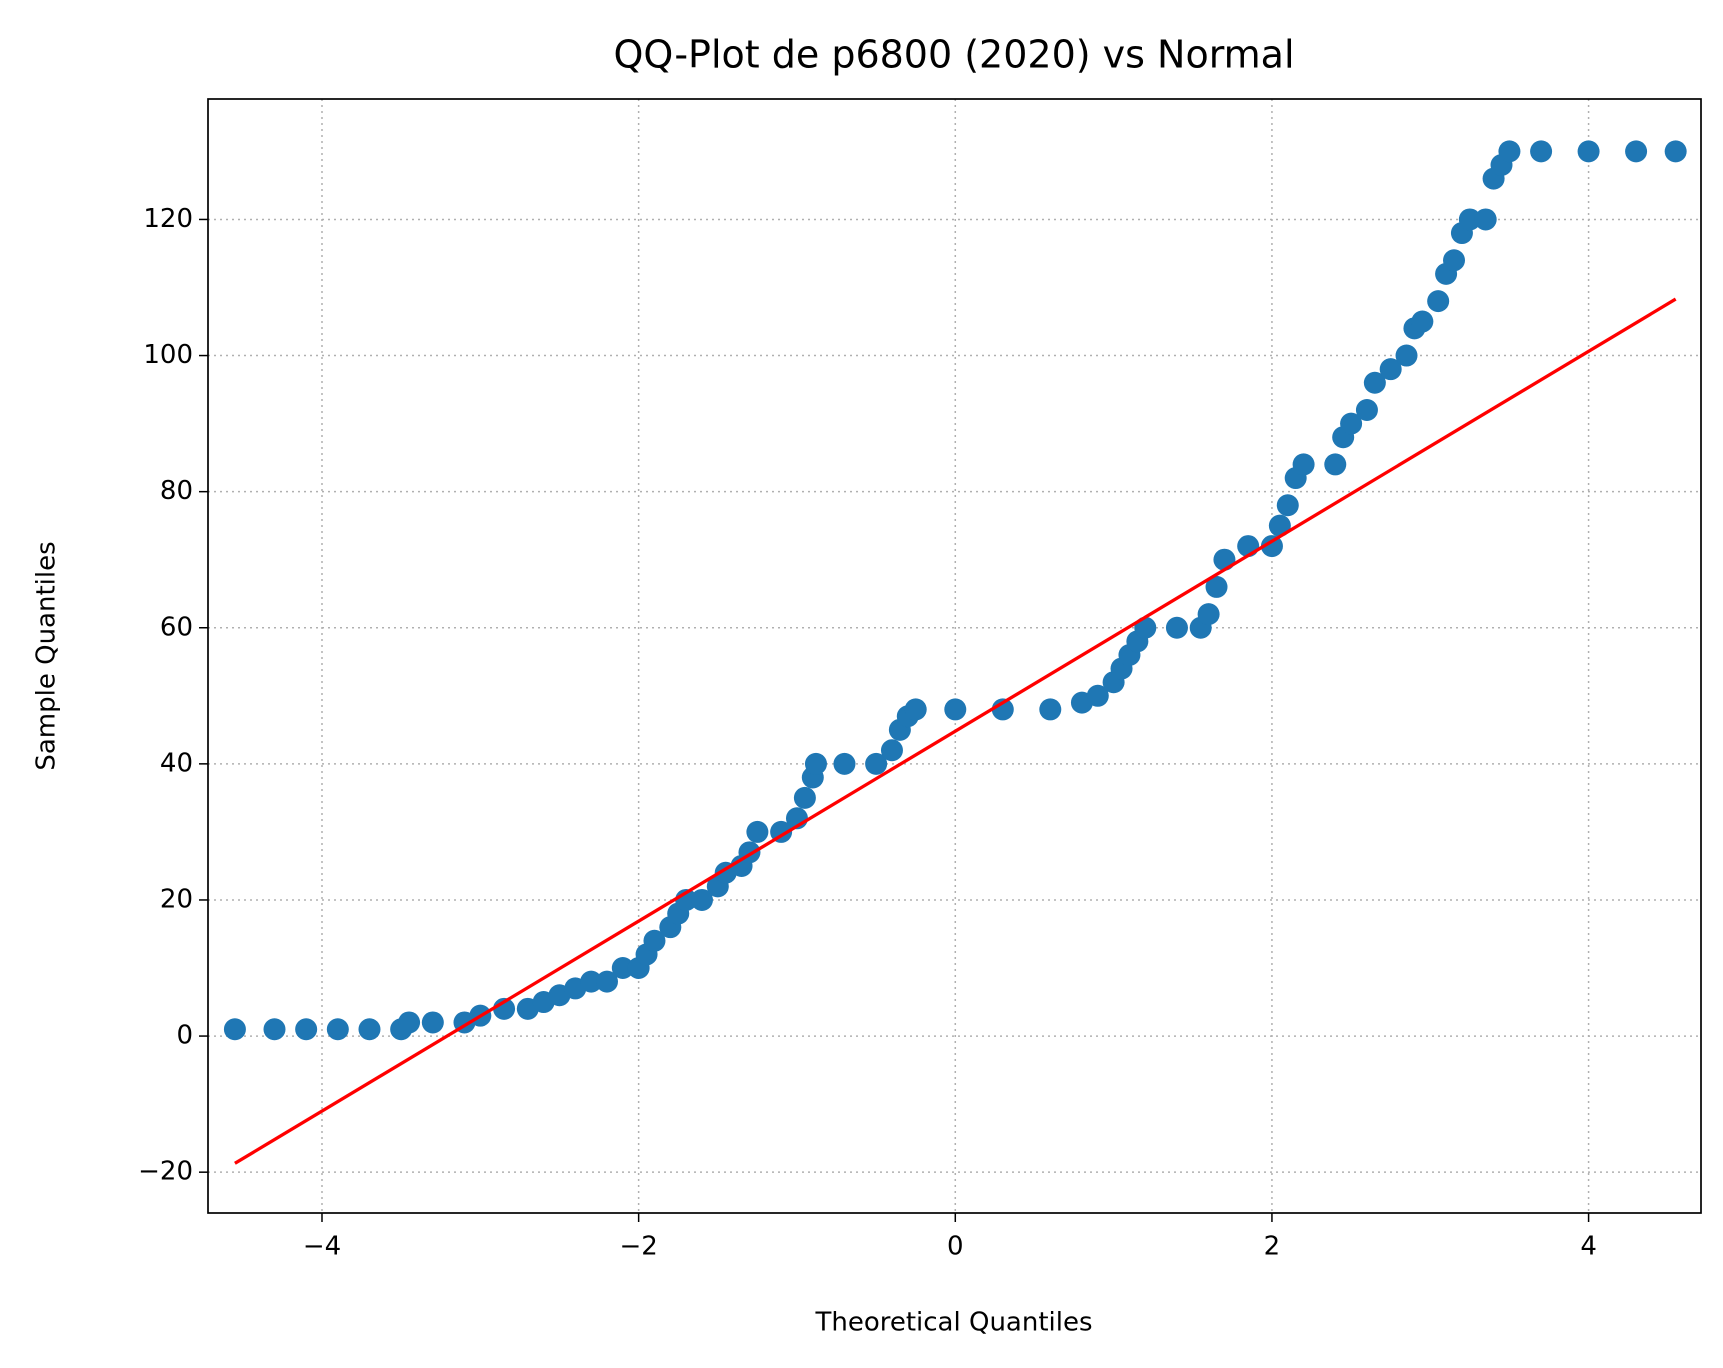 The width and height of the screenshot is (1723, 1368). What do you see at coordinates (184, 1036) in the screenshot?
I see `y-tick-label: 0` at bounding box center [184, 1036].